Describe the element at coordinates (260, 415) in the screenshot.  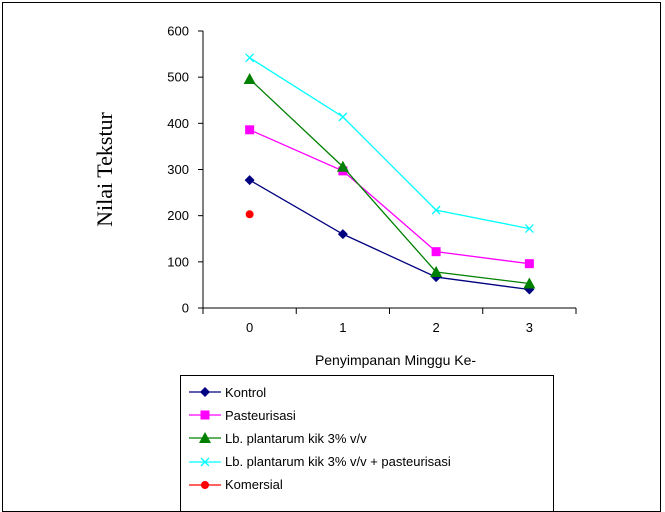
I see `legend-label: Pasteurisasi` at that location.